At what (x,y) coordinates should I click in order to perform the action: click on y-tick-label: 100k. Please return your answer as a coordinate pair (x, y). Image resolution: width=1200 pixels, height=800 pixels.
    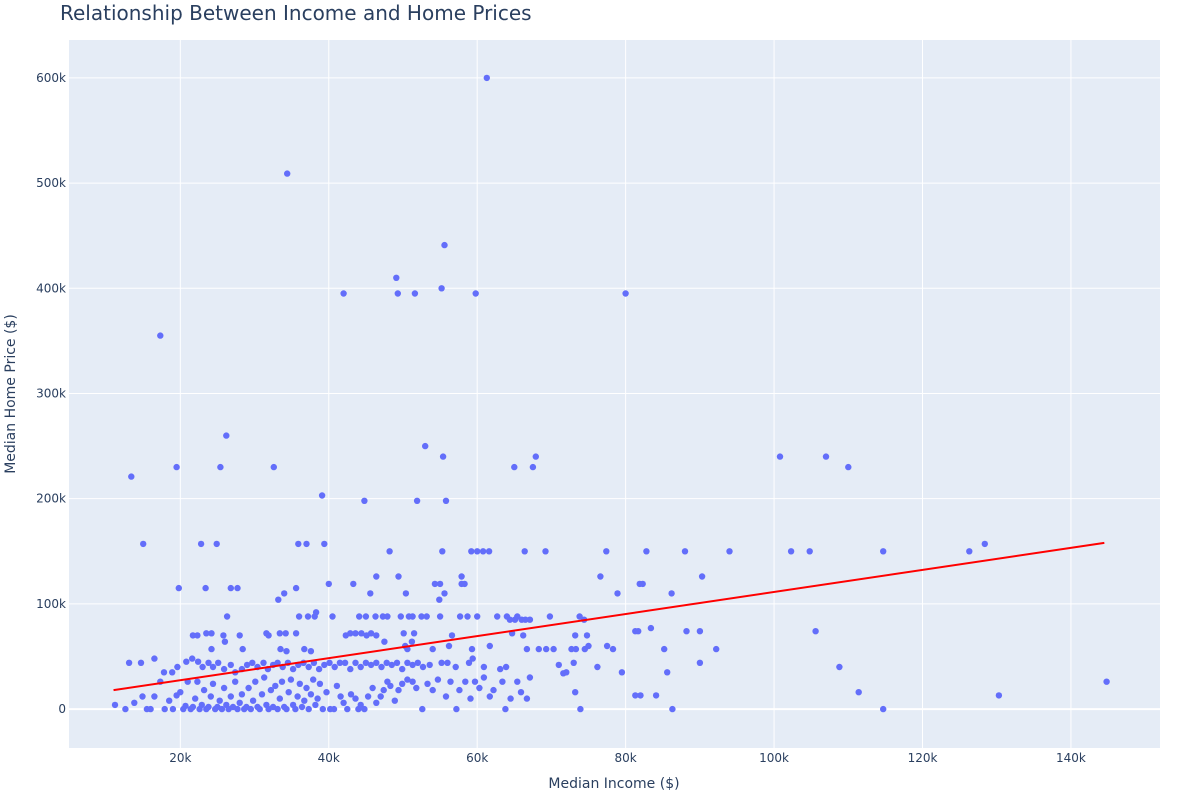
    Looking at the image, I should click on (51, 604).